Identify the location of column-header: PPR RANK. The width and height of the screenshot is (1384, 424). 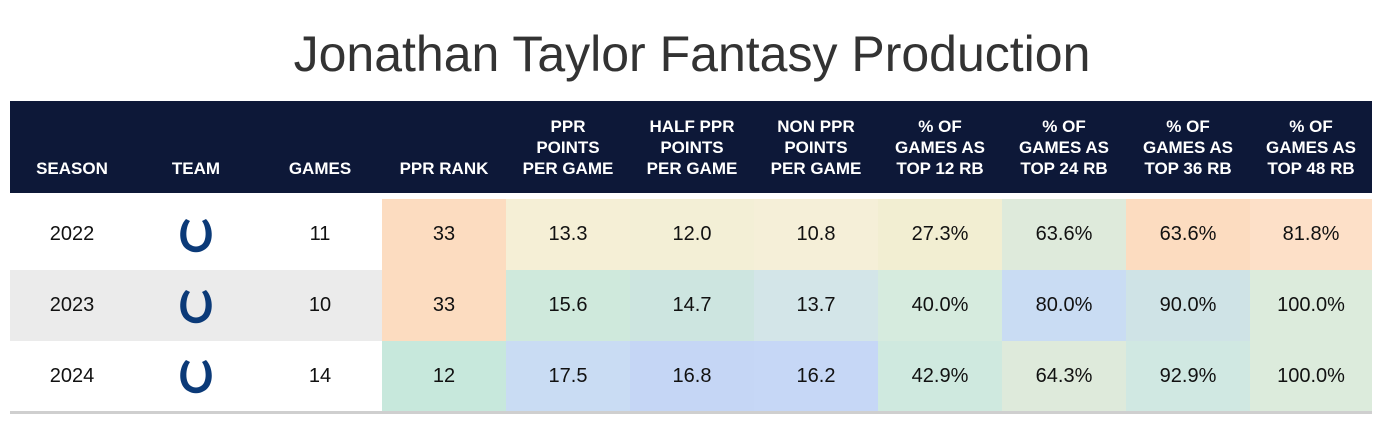
(444, 147).